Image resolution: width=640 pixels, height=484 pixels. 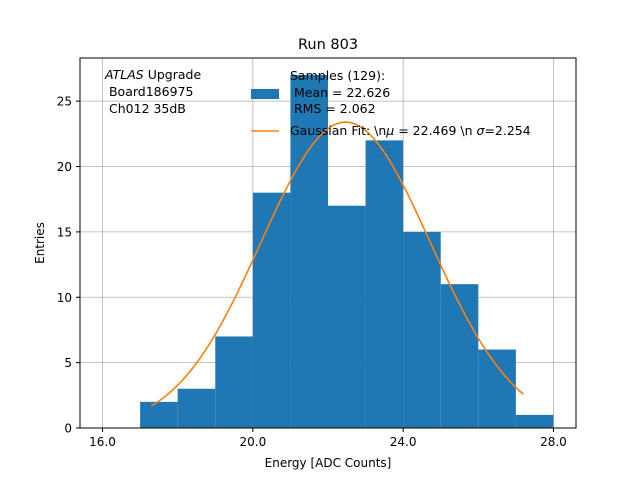 I want to click on annotation-channel: Ch012 35dB, so click(x=145, y=108).